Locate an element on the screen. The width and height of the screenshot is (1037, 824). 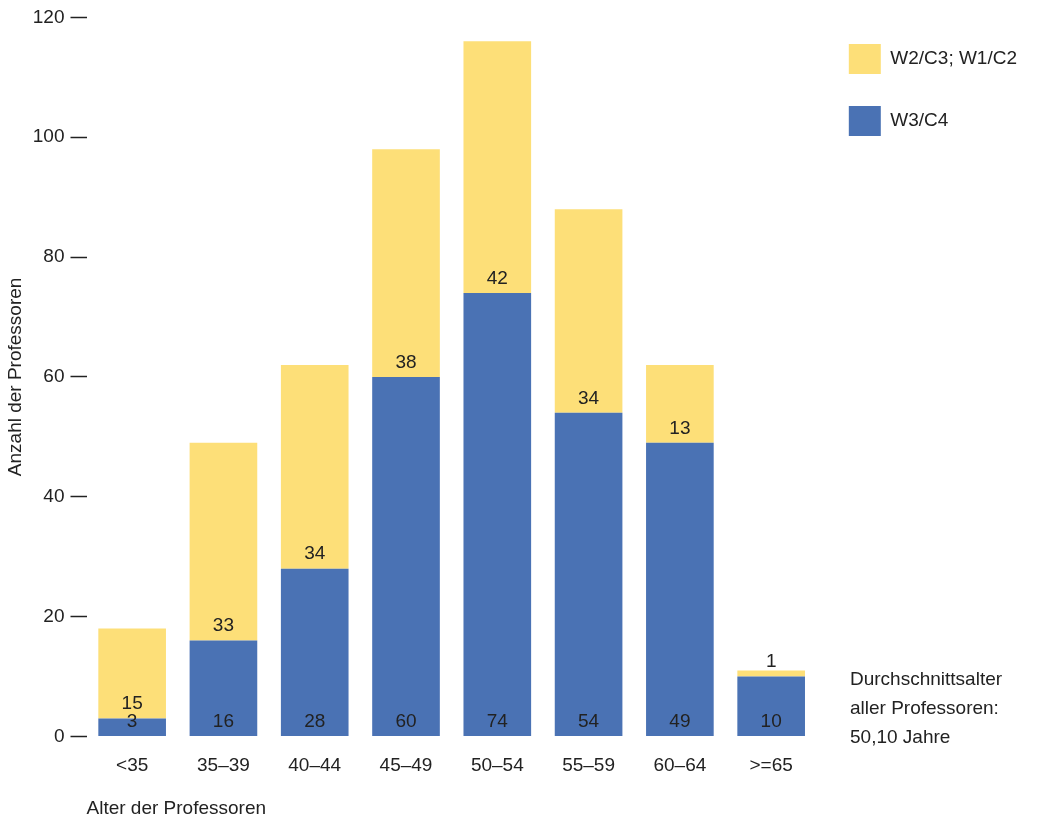
data-label: 38 is located at coordinates (406, 361).